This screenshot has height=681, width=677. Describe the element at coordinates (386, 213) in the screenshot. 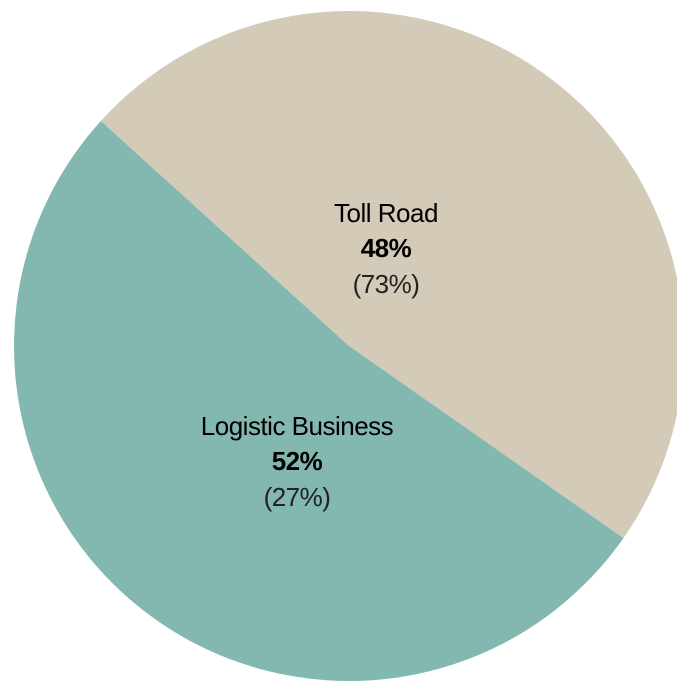

I see `slice-label: Toll Road` at that location.